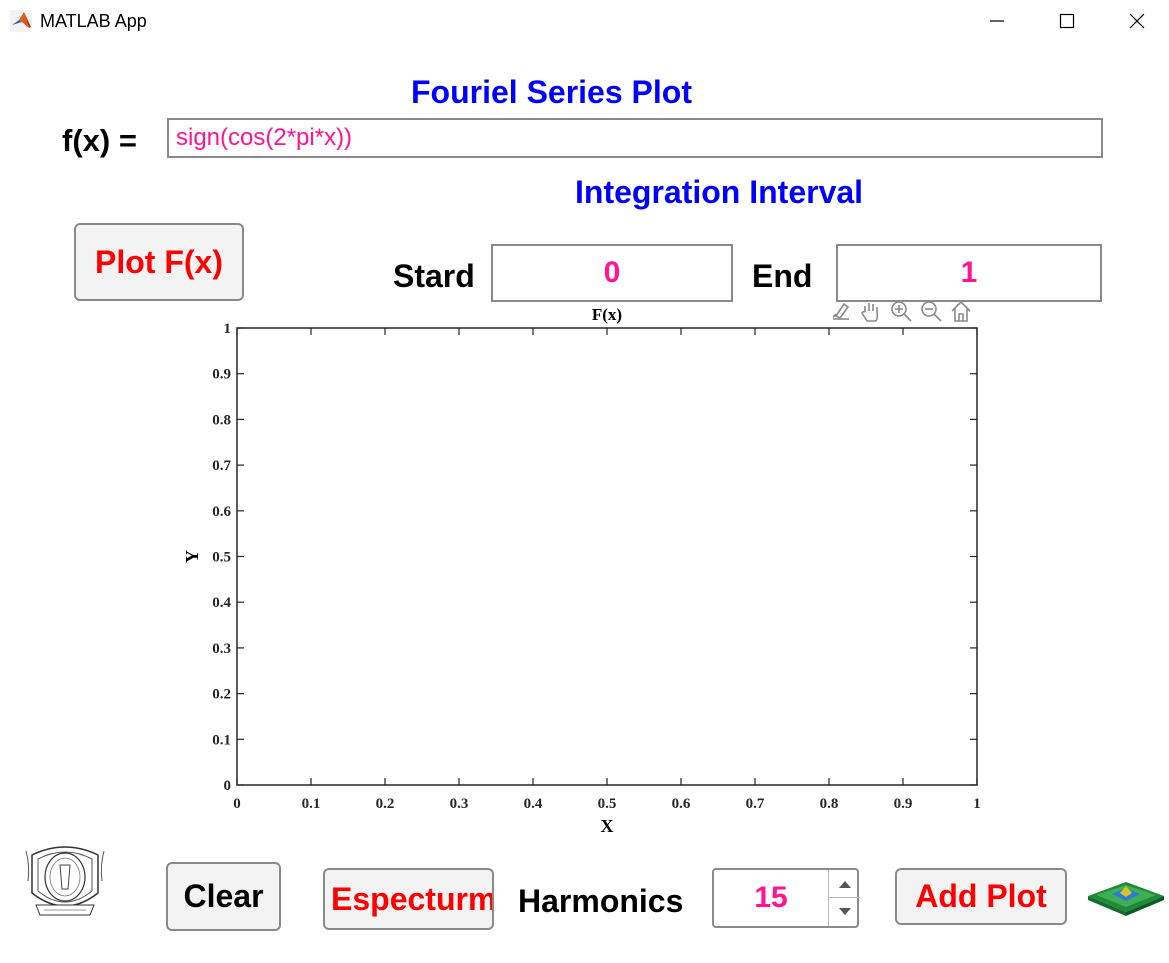 The width and height of the screenshot is (1169, 963). Describe the element at coordinates (612, 273) in the screenshot. I see `start-input: 0` at that location.